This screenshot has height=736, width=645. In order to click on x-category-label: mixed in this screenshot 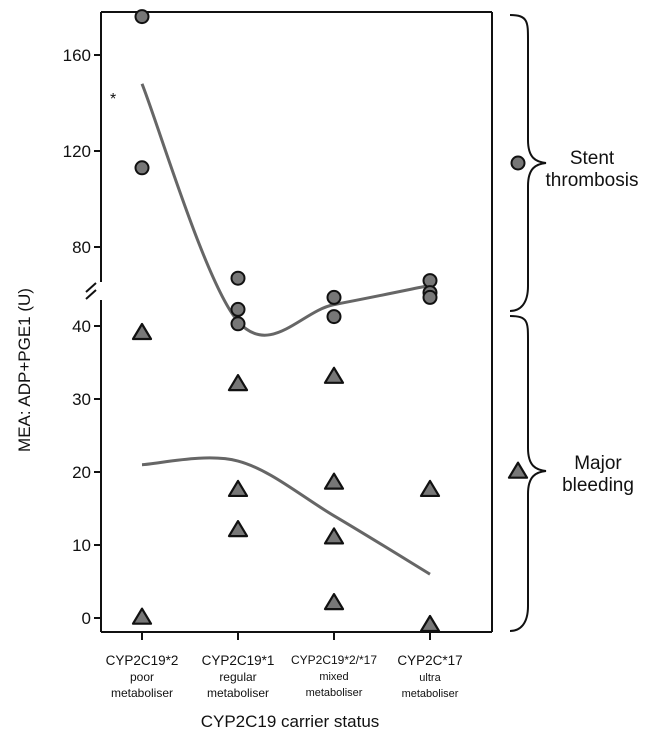, I will do `click(333, 677)`.